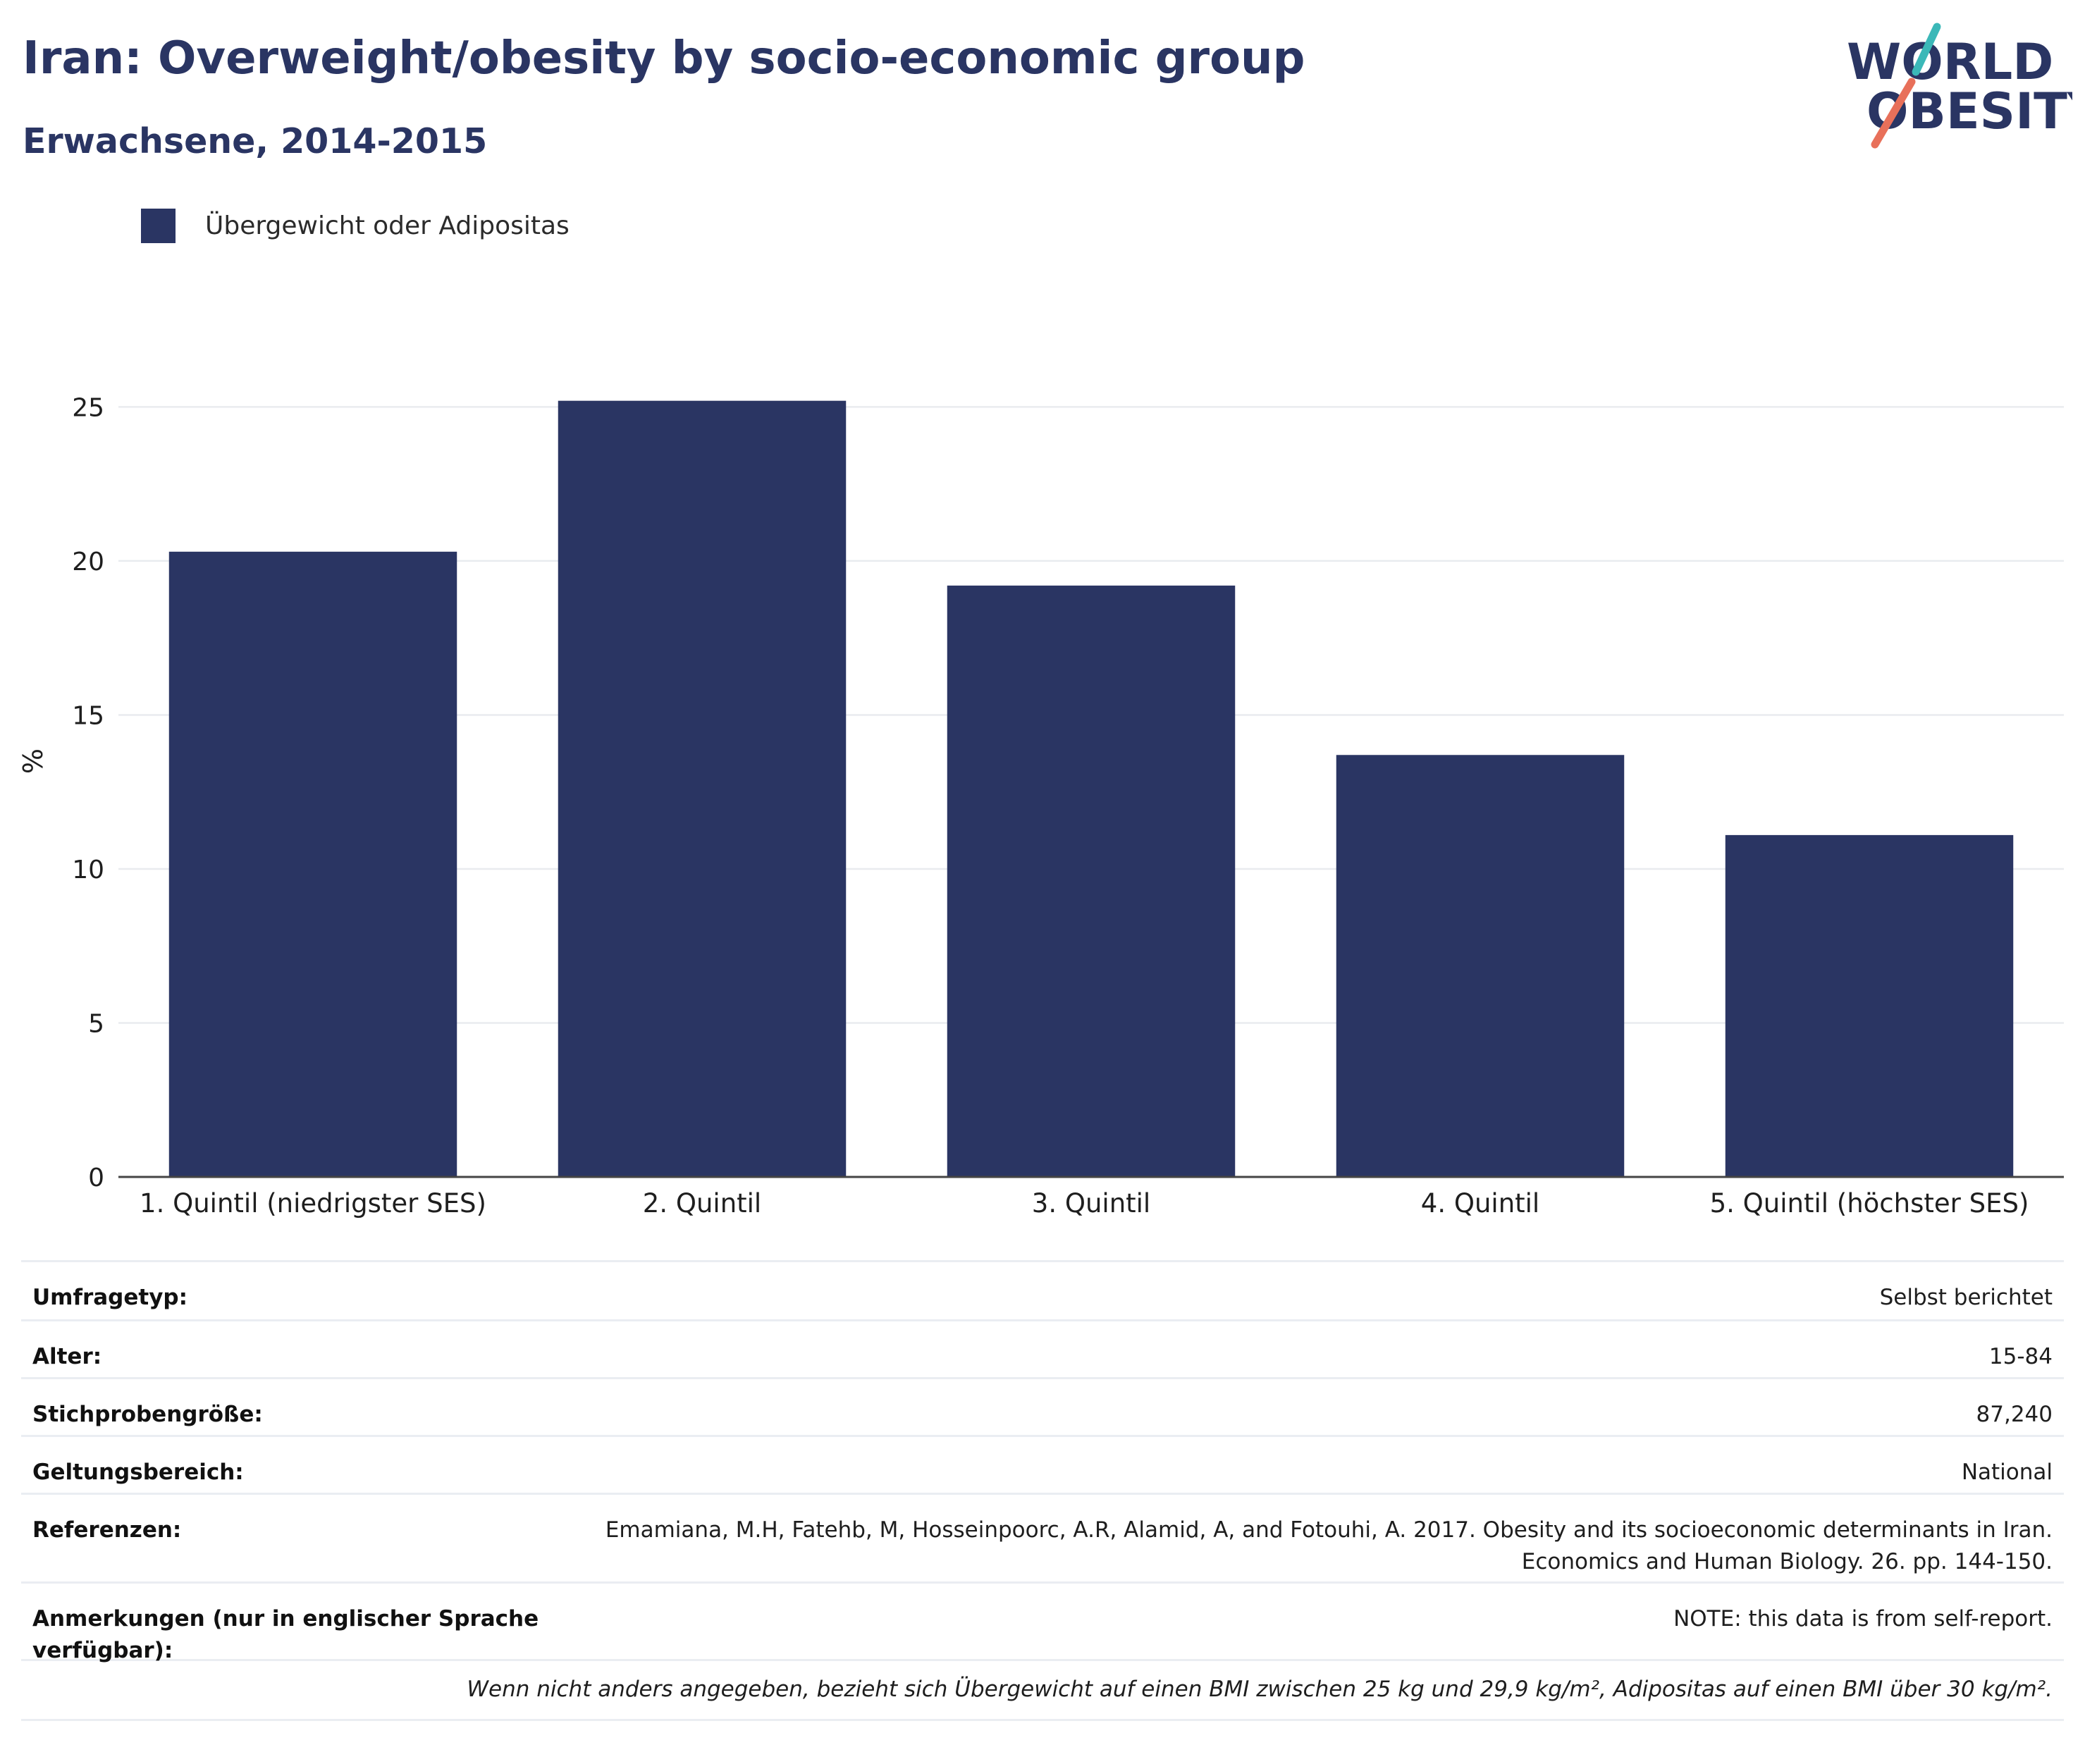 Image resolution: width=2085 pixels, height=1764 pixels. Describe the element at coordinates (387, 225) in the screenshot. I see `legend-label: Übergewicht oder Adipositas` at that location.